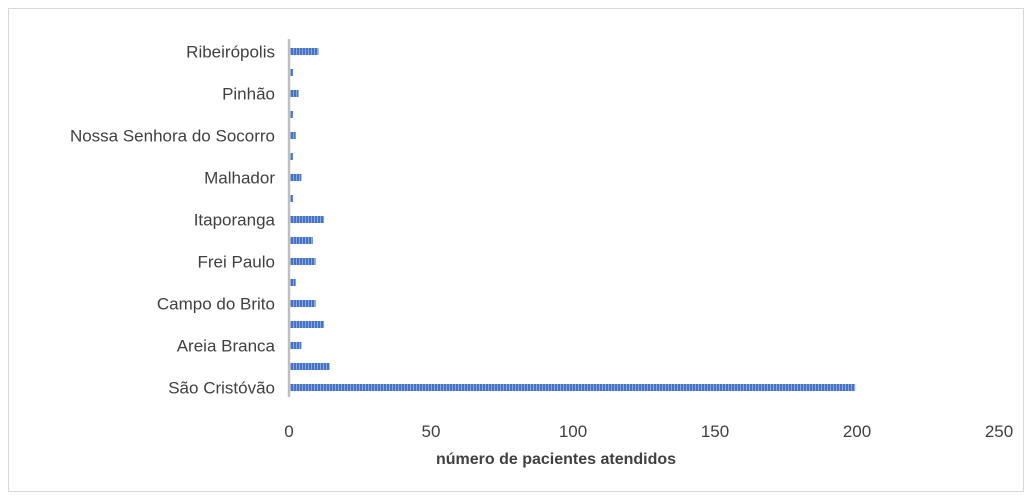  What do you see at coordinates (999, 431) in the screenshot?
I see `x-tick-label: 250` at bounding box center [999, 431].